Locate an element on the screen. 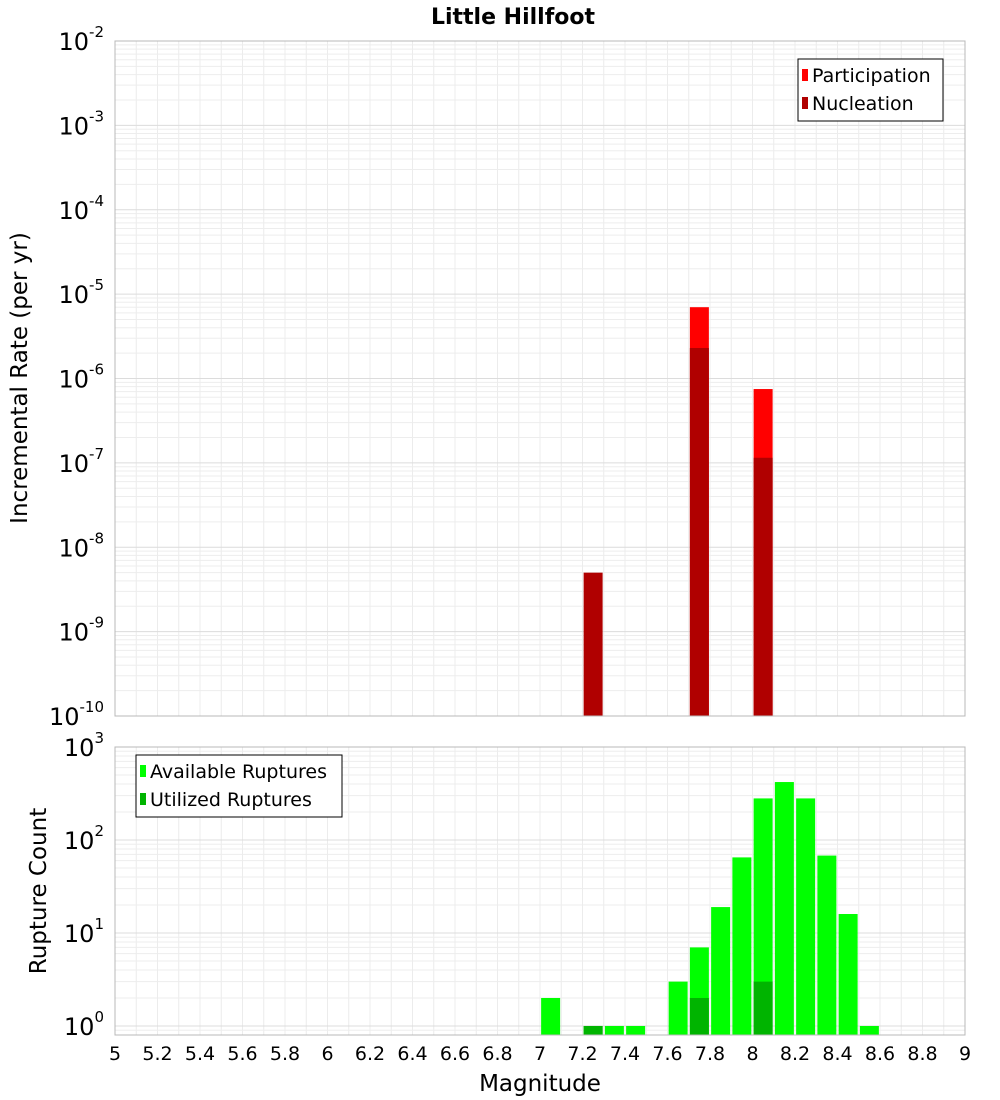 This screenshot has width=1000, height=1100. x-tick-label: 6.4 is located at coordinates (412, 1054).